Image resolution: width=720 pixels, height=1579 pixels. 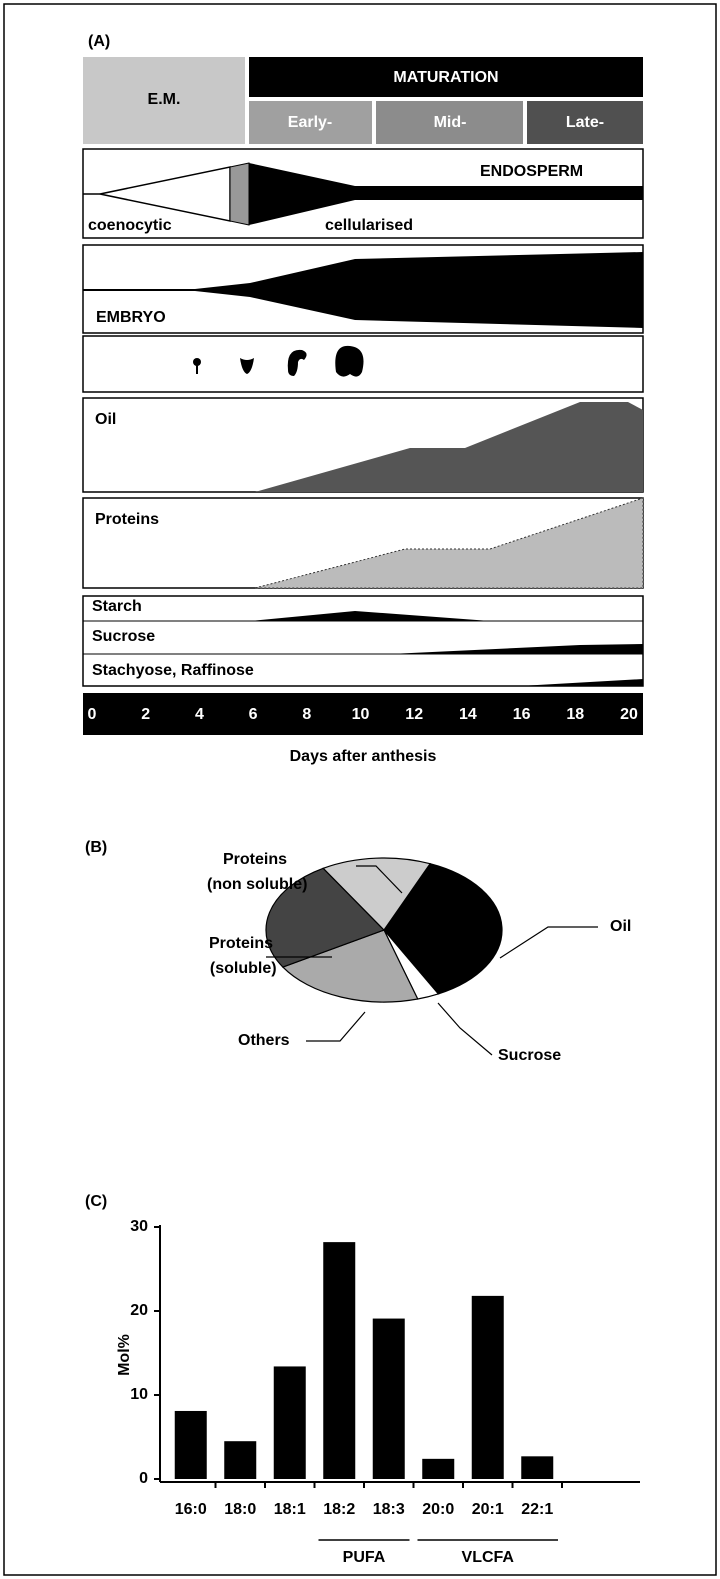 I want to click on track-label: Starch, so click(x=117, y=606).